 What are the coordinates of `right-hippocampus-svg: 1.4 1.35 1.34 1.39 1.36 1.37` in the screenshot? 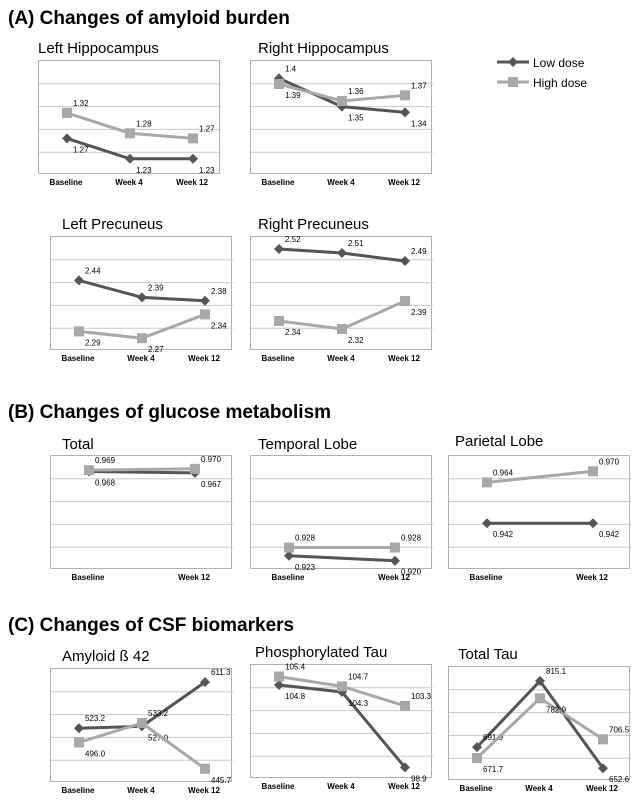 It's located at (342, 108).